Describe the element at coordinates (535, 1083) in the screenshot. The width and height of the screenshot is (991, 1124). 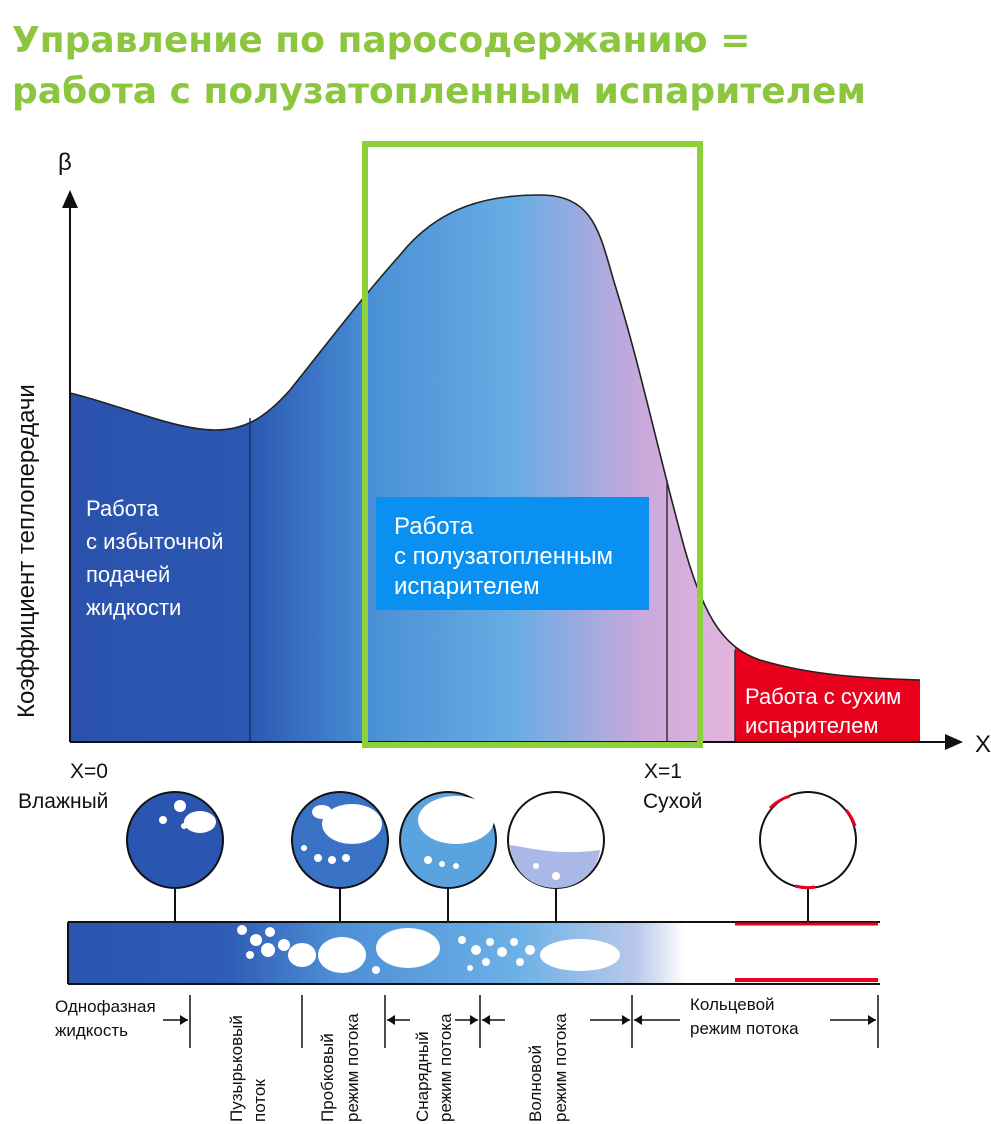
I see `svg-text: Волновой` at that location.